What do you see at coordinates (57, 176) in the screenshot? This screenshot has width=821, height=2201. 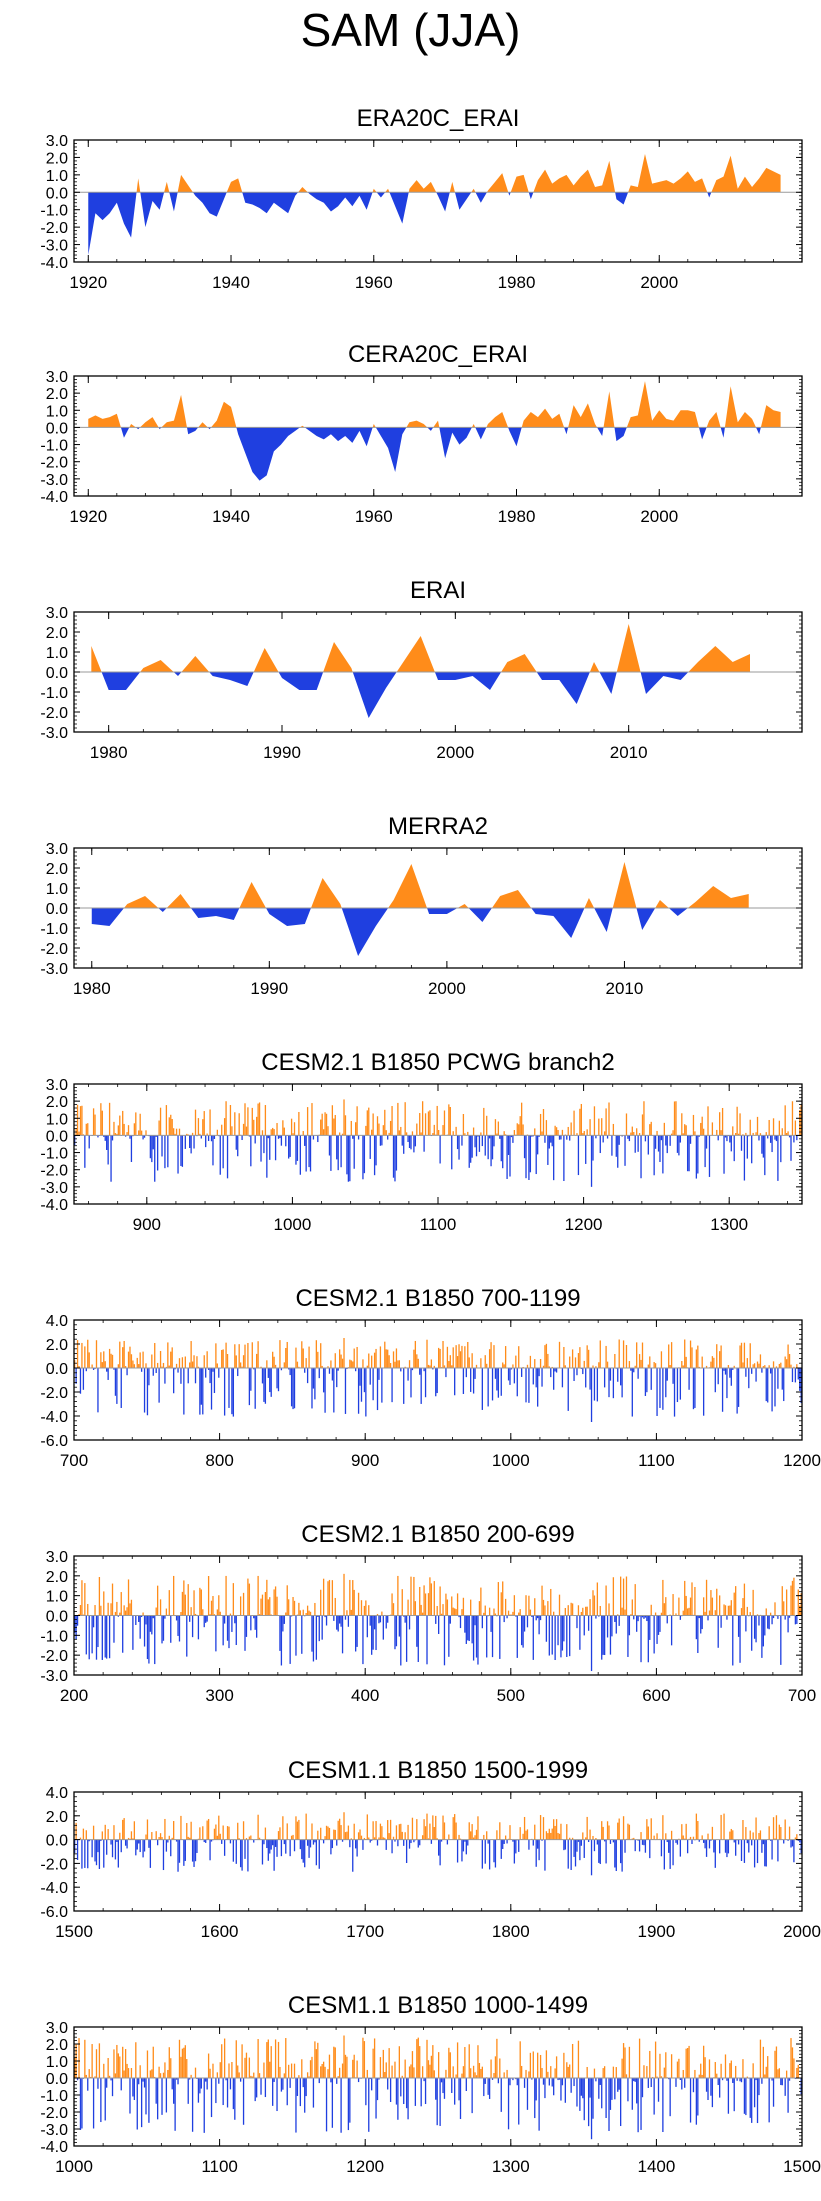 I see `y-tick-label: 1.0` at bounding box center [57, 176].